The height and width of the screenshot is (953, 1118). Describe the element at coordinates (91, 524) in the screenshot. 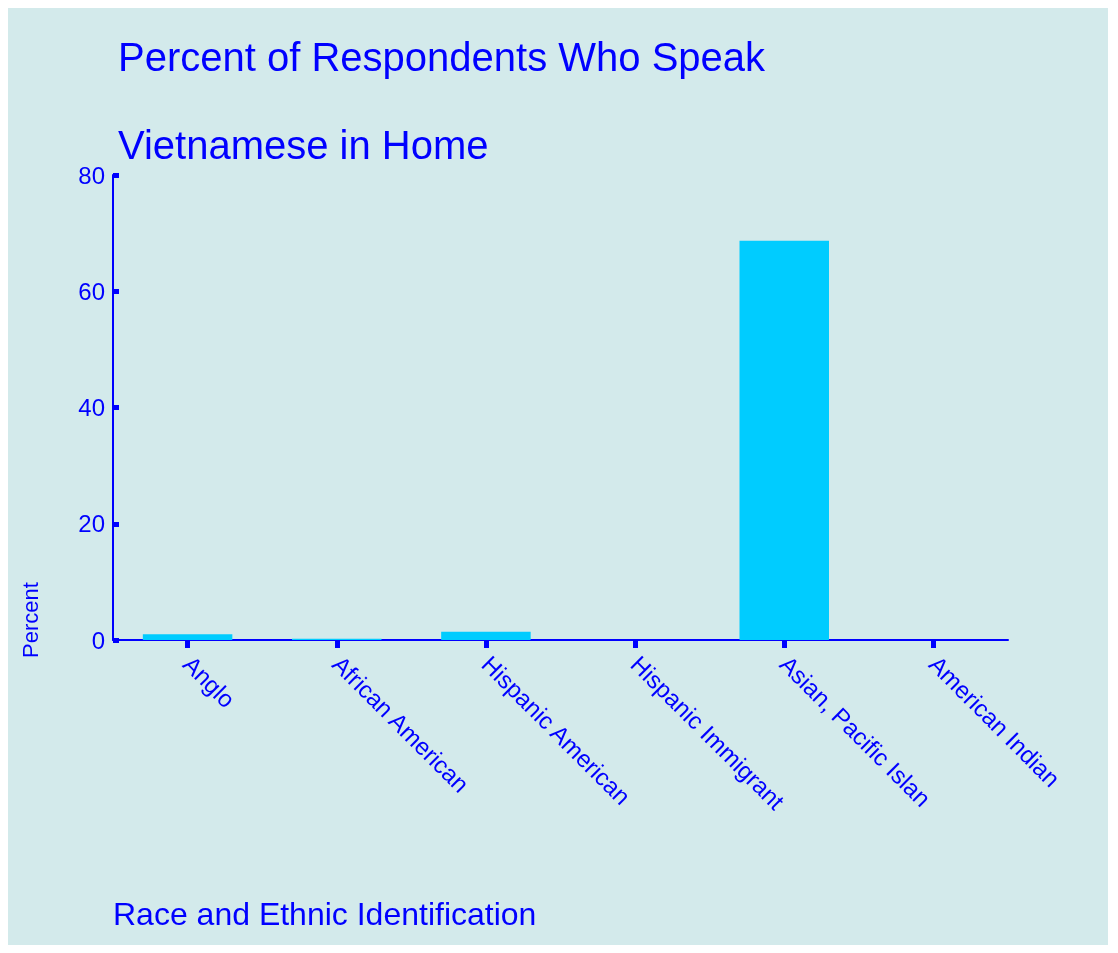

I see `y-tick-label: 20` at that location.